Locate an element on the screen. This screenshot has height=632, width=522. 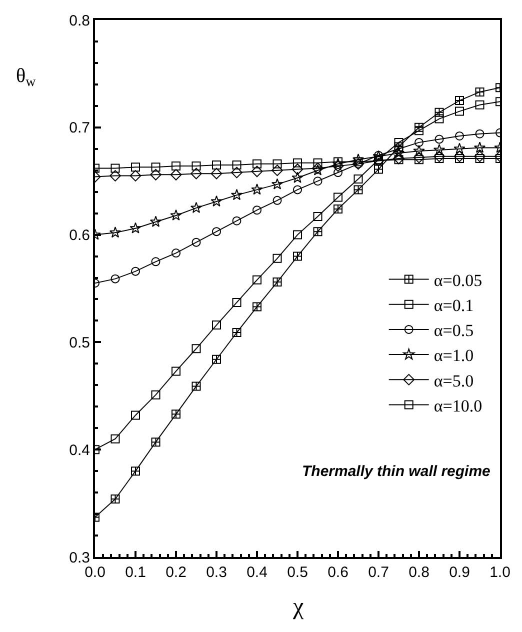
x-tick-label: 0.7 is located at coordinates (378, 572).